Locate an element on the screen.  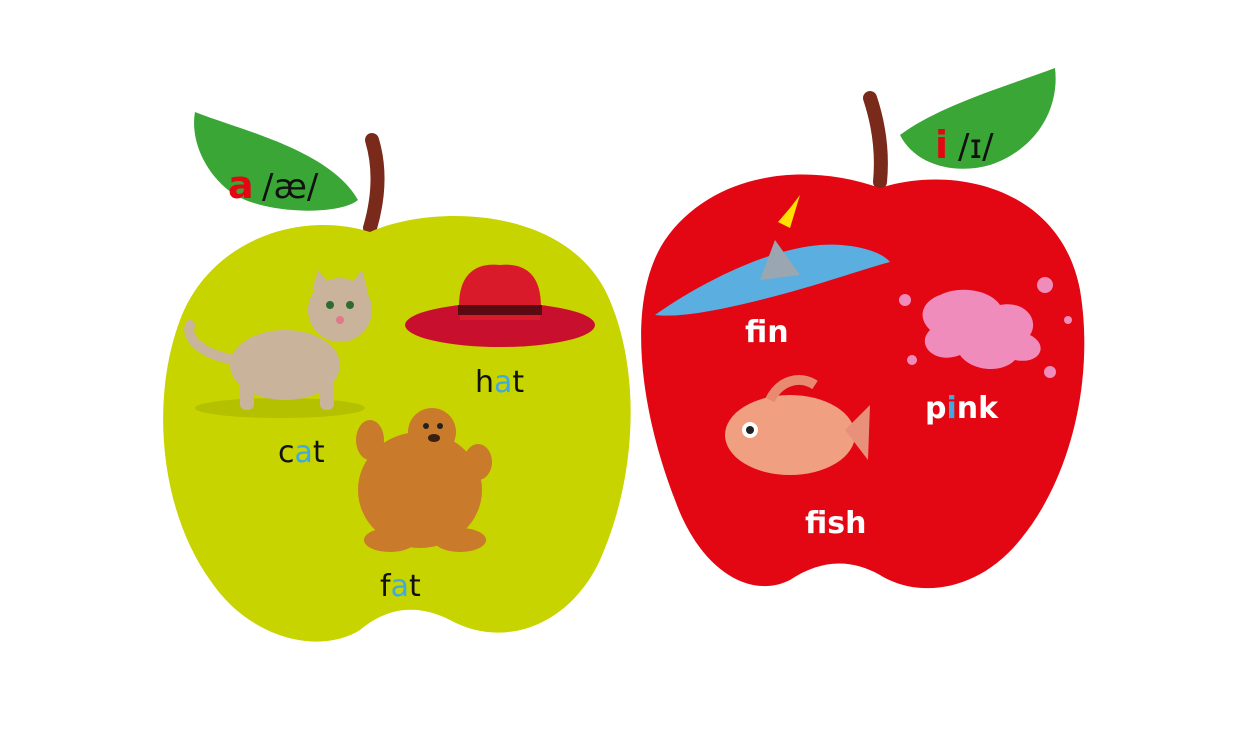
apple-i-stem is located at coordinates (875, 140).